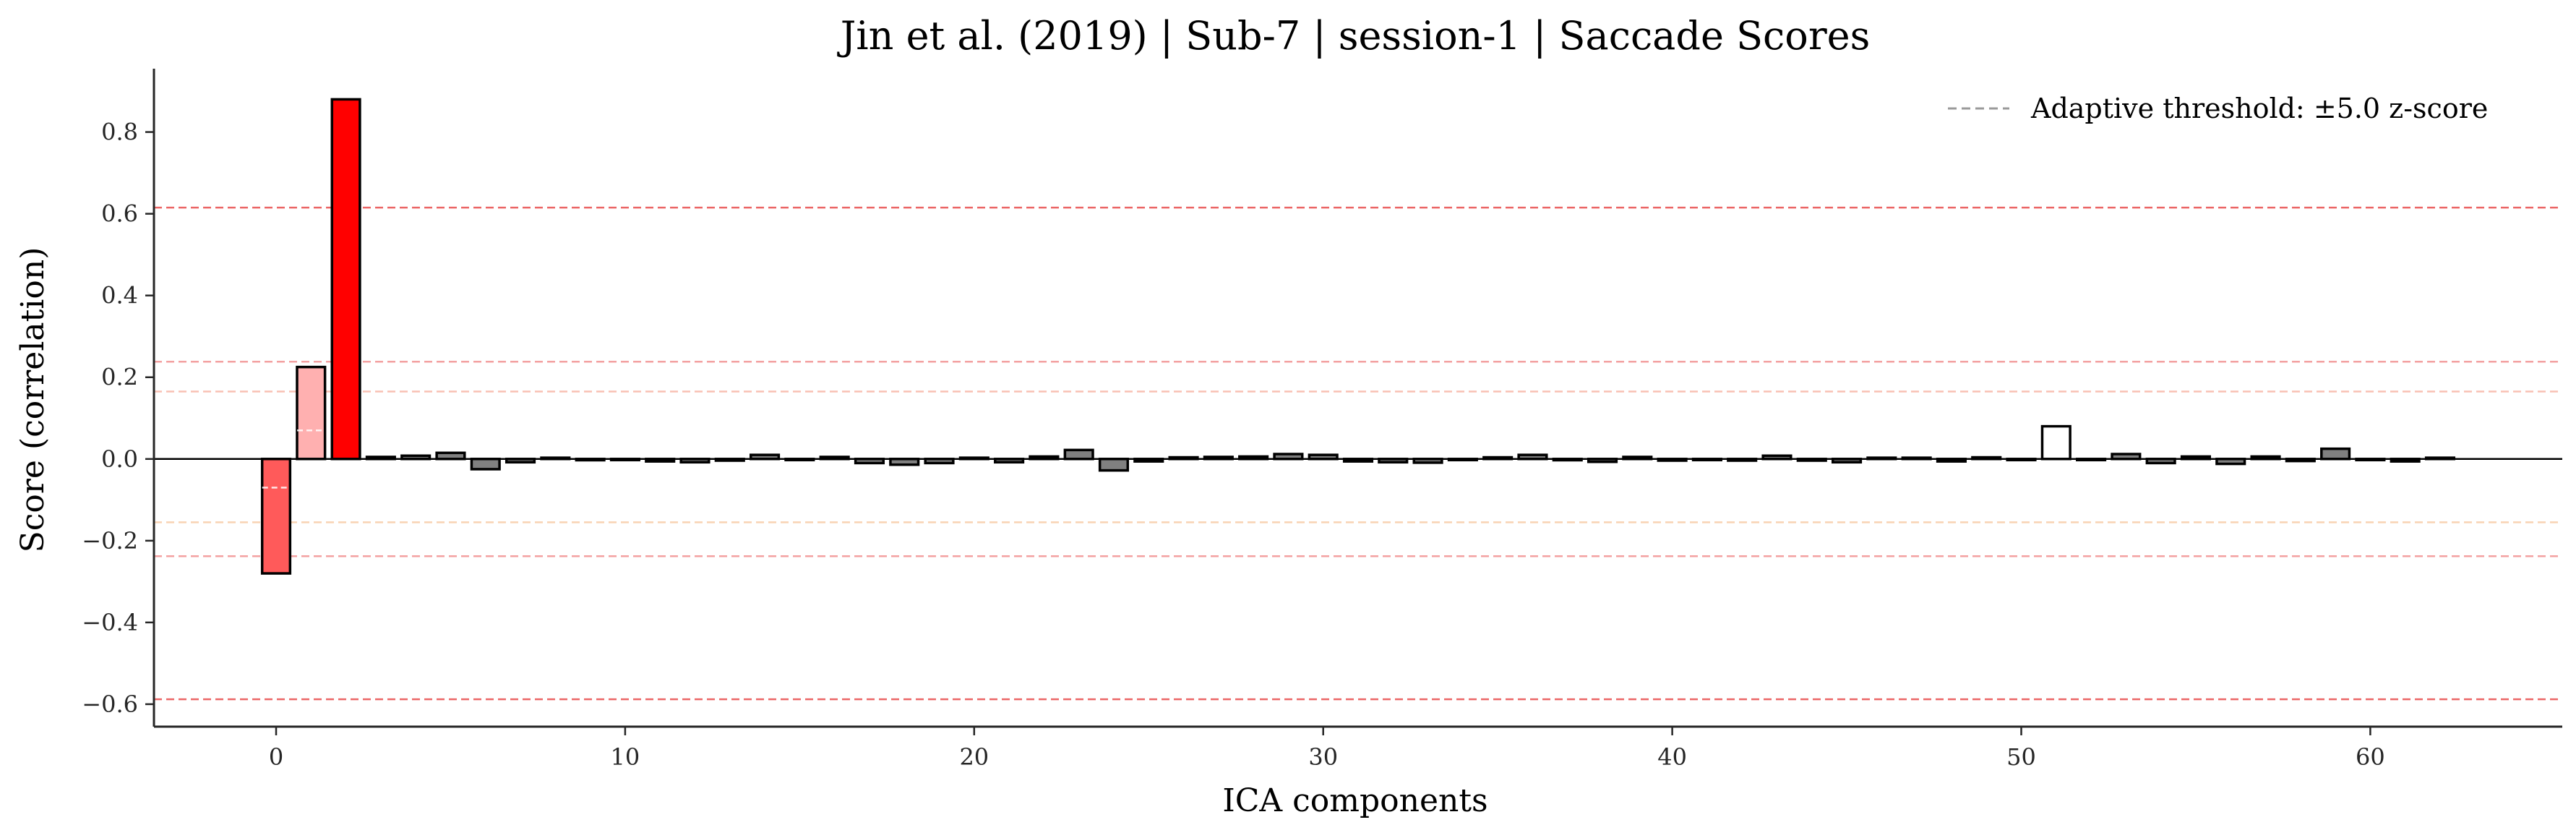  I want to click on legend-threshold-label: Adaptive threshold: ±5.0 z-score, so click(2259, 108).